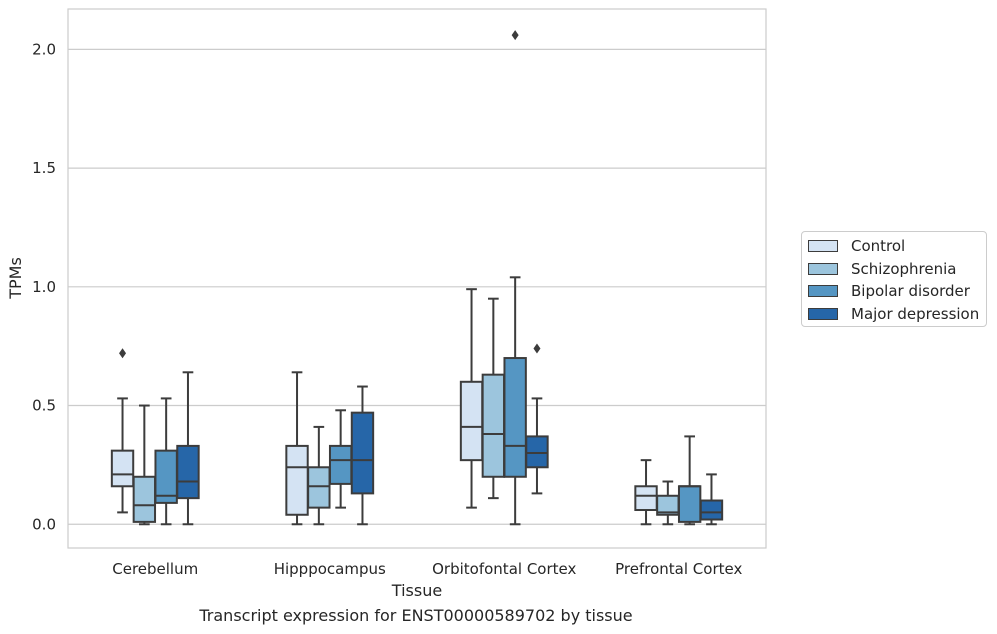 This screenshot has height=634, width=997. I want to click on y-tick-label: 2.0, so click(44, 49).